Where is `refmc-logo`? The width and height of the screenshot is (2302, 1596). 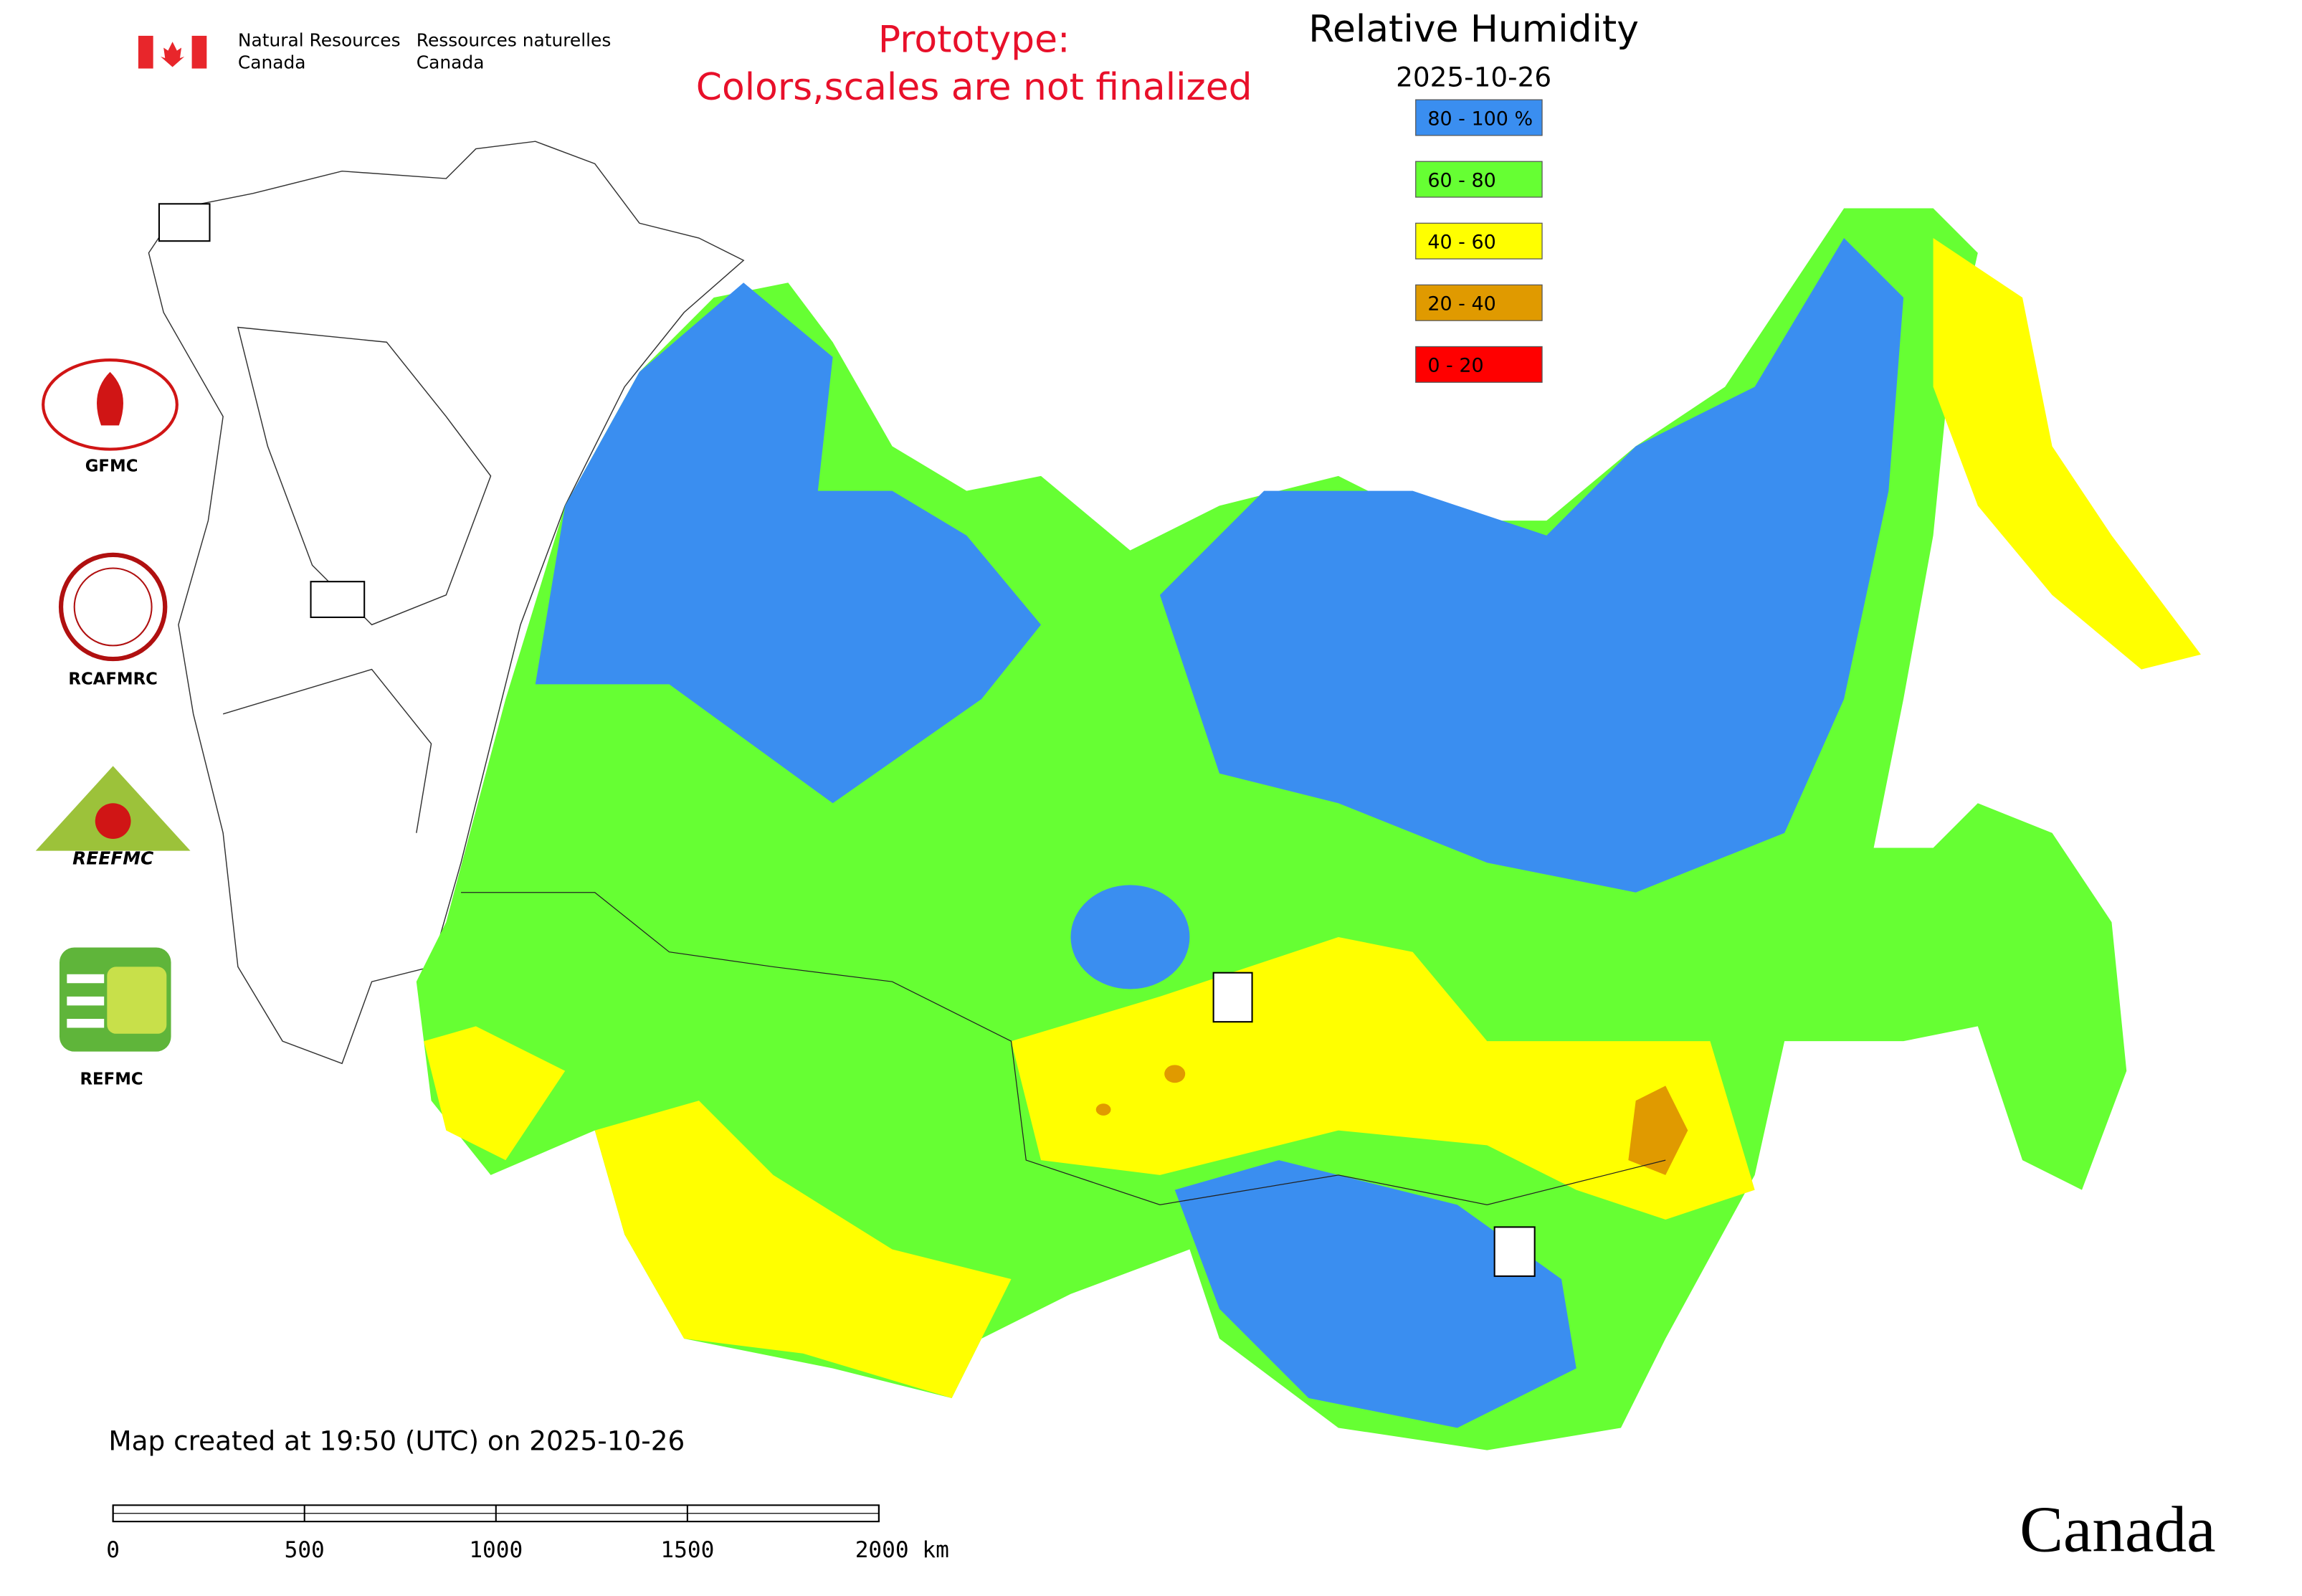
refmc-logo is located at coordinates (115, 999).